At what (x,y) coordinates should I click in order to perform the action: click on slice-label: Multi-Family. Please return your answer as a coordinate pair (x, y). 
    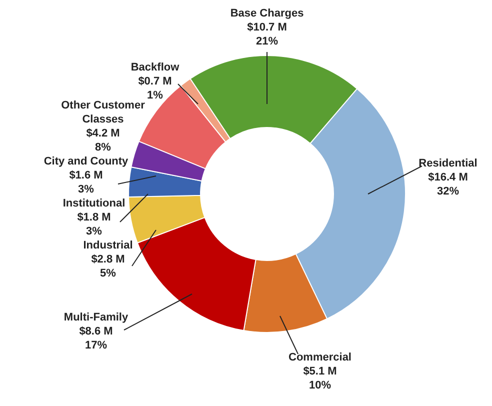
    Looking at the image, I should click on (96, 318).